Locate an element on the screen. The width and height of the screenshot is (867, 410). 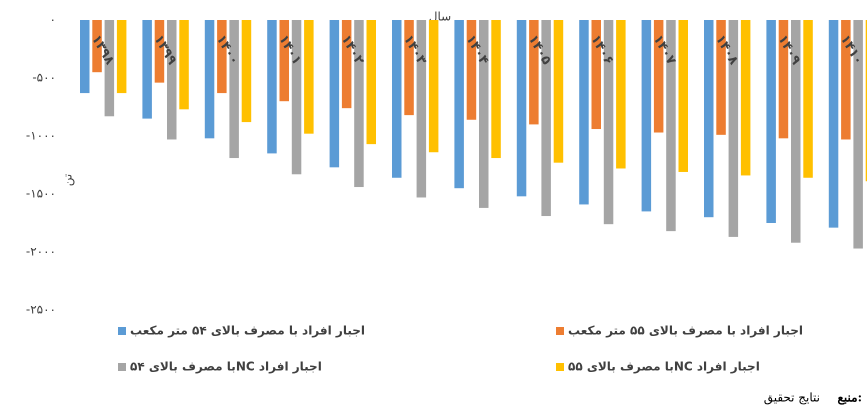
legend-label: اجبار افراد با مصرف بالای ۵۴ متر مکعب is located at coordinates (247, 331).